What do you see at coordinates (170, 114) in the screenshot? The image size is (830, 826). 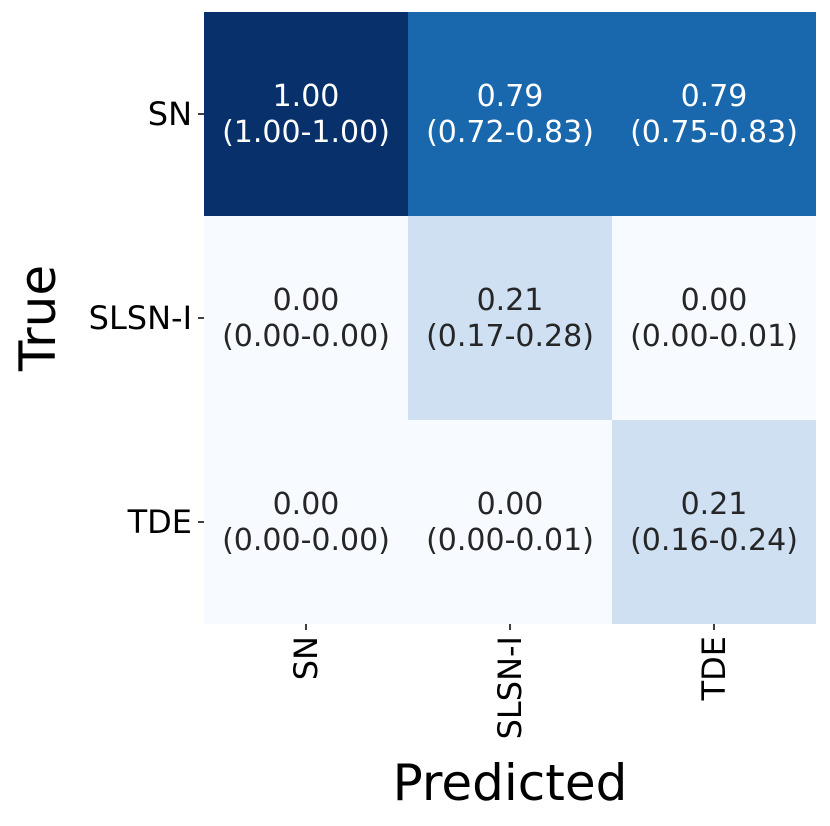 I see `y-tick-label: SN` at bounding box center [170, 114].